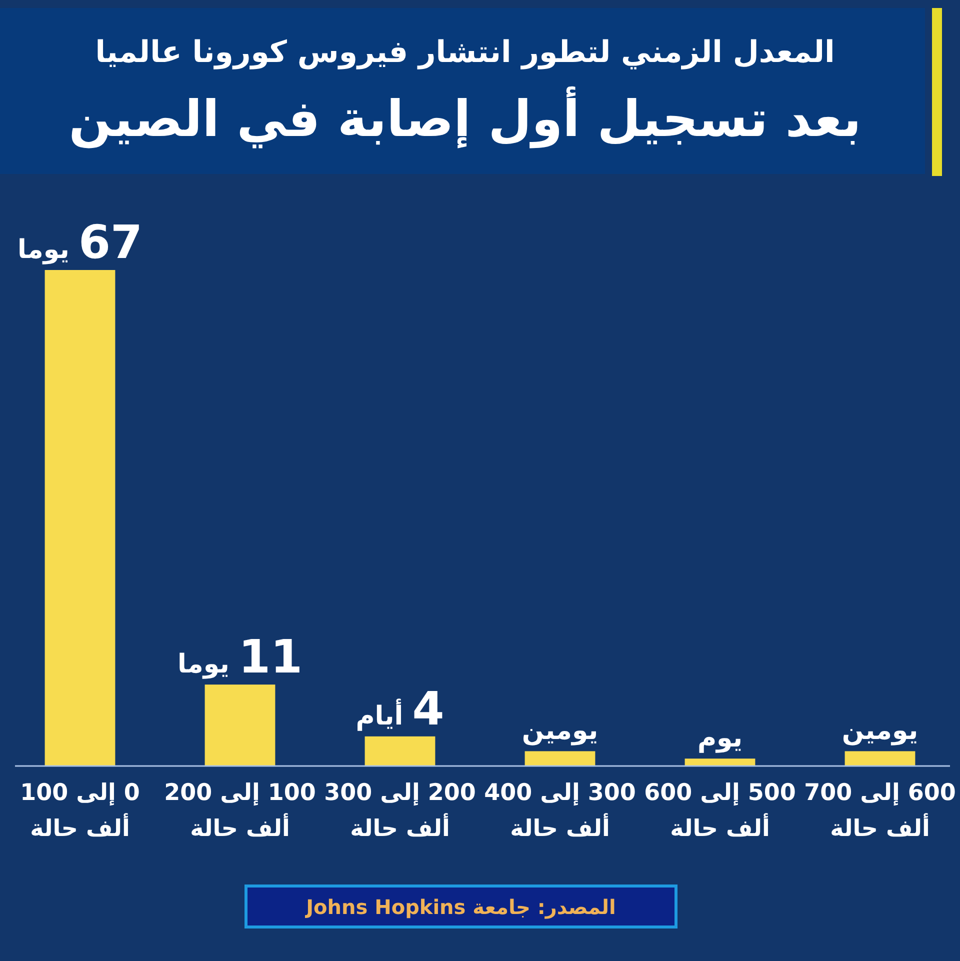  What do you see at coordinates (400, 811) in the screenshot?
I see `x-tick-label: 200 إلى 300 ألف حالة` at bounding box center [400, 811].